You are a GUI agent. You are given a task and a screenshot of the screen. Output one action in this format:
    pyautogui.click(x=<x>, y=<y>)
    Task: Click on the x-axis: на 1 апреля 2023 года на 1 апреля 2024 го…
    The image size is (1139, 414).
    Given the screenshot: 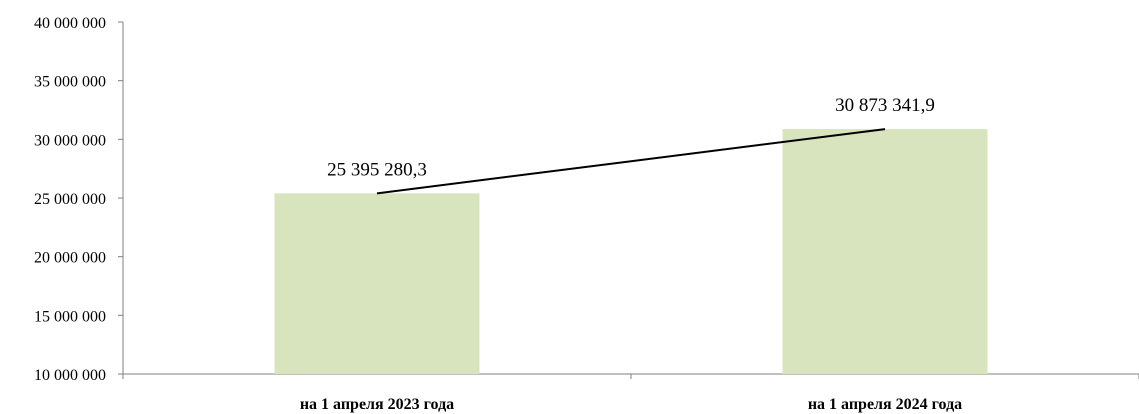 What is the action you would take?
    pyautogui.click(x=630, y=393)
    